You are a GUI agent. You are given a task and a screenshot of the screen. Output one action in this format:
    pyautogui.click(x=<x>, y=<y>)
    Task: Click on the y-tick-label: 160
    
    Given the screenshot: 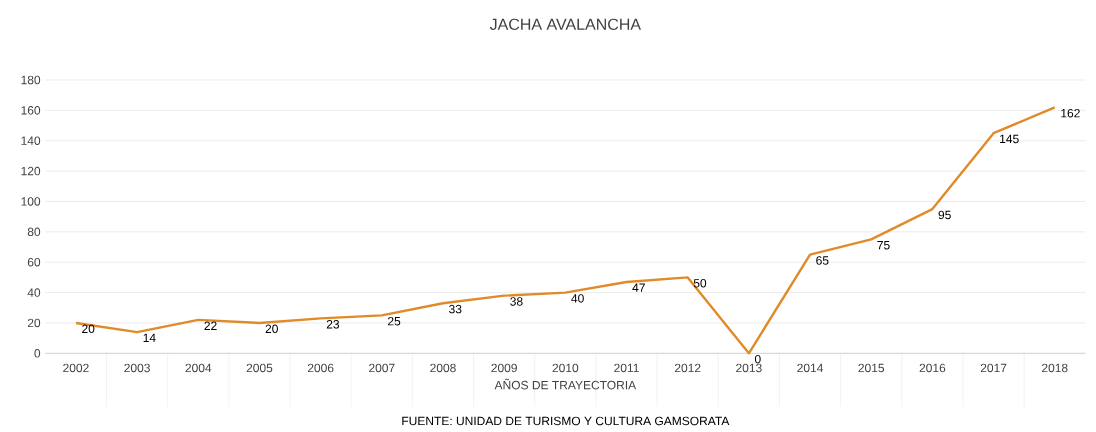 What is the action you would take?
    pyautogui.click(x=31, y=110)
    